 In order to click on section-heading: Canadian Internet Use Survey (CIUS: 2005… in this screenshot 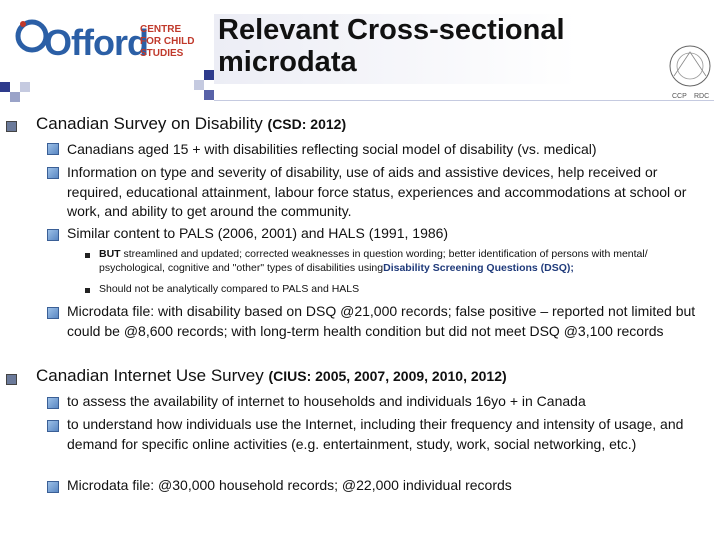, I will do `click(271, 375)`.